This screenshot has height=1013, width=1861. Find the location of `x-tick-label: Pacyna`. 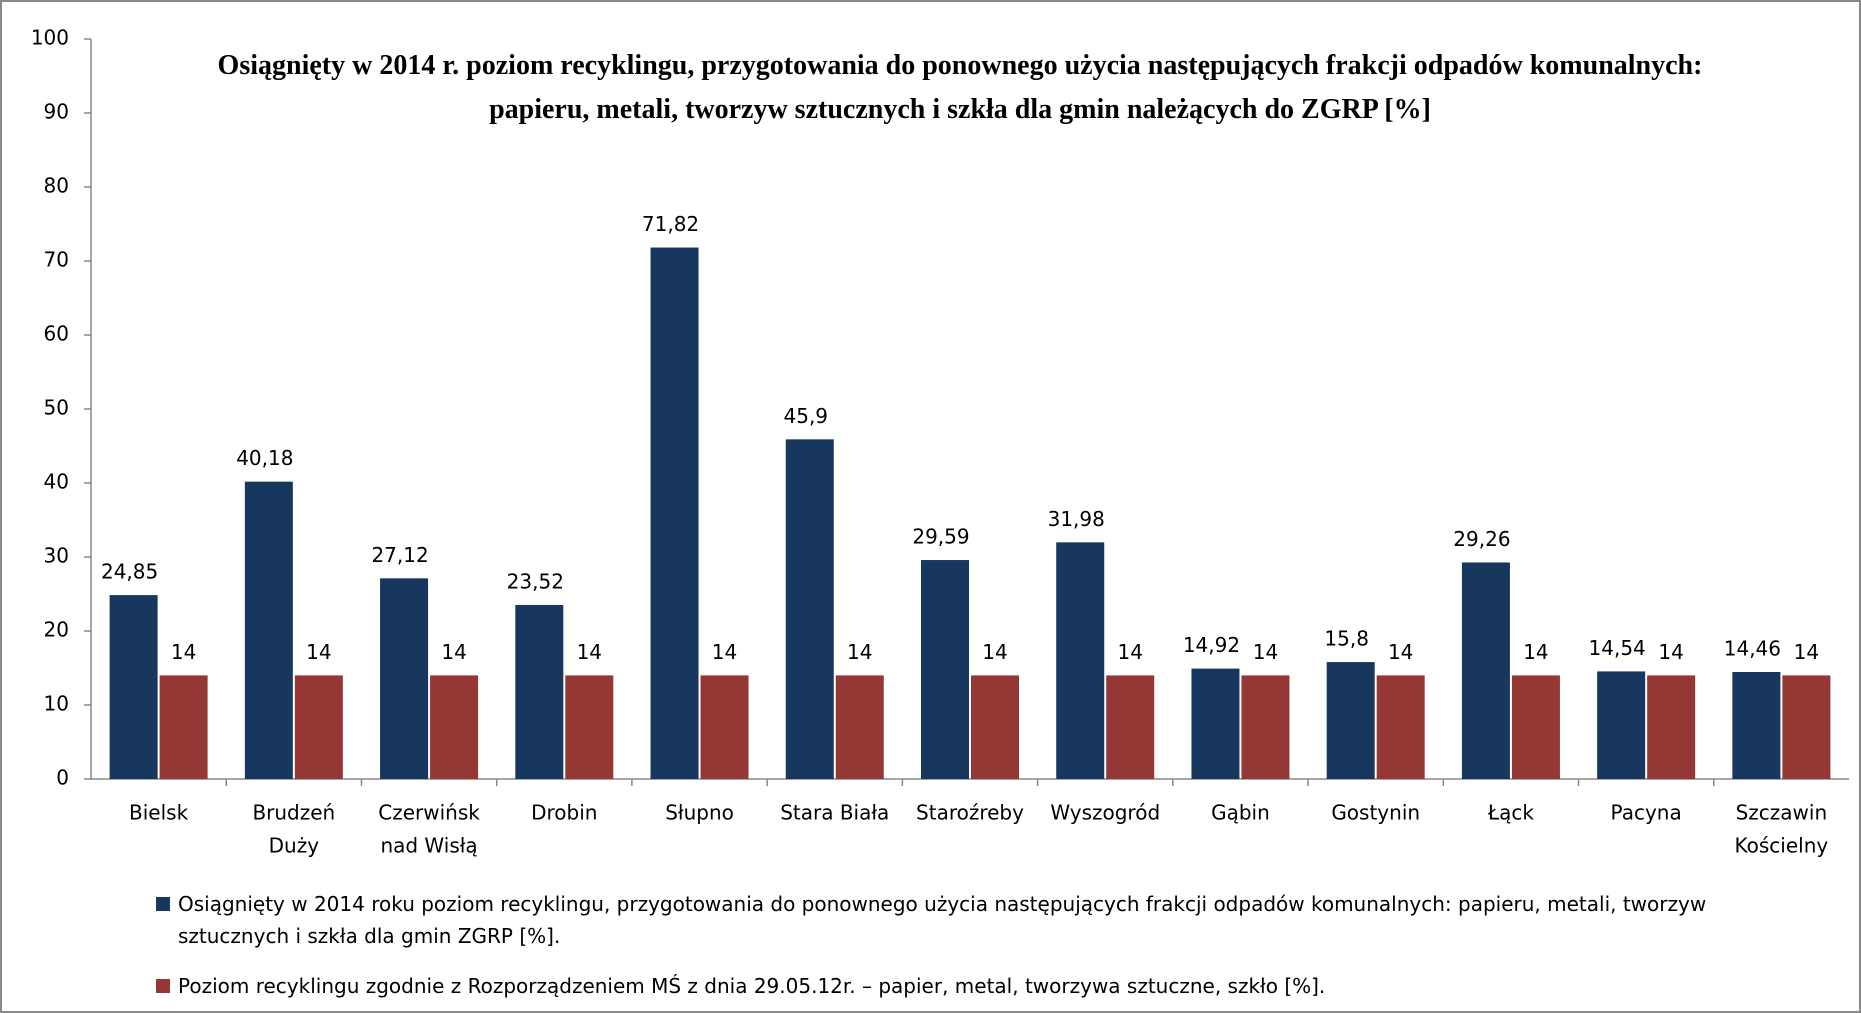

x-tick-label: Pacyna is located at coordinates (1646, 813).